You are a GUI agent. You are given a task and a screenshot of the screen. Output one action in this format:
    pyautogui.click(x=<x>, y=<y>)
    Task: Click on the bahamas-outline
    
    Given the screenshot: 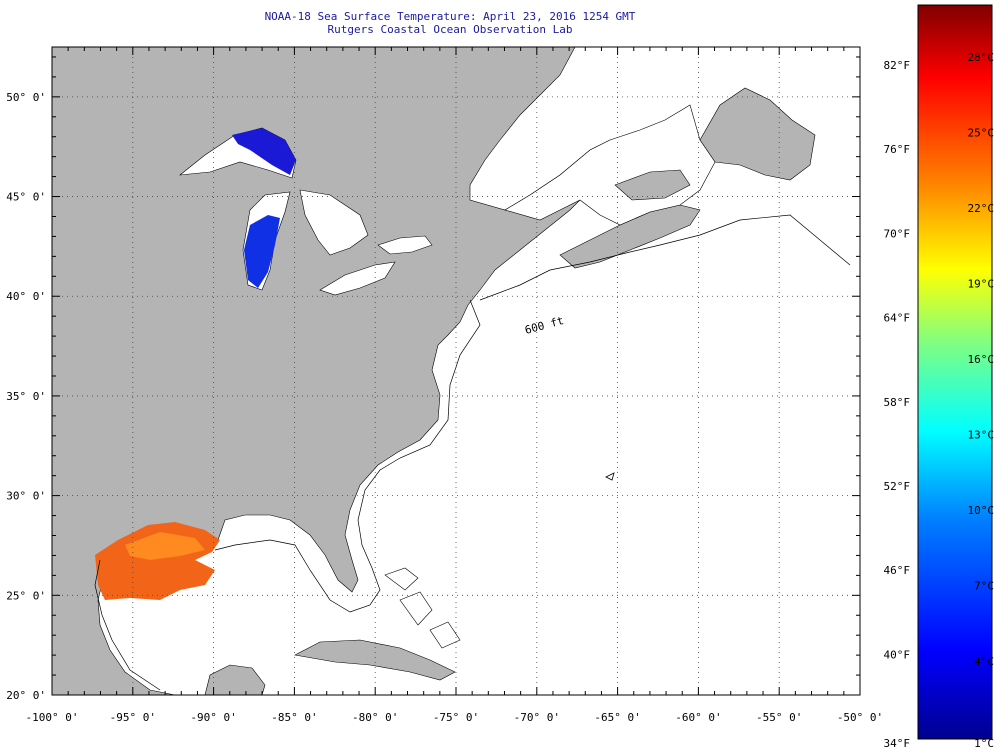 What is the action you would take?
    pyautogui.click(x=422, y=608)
    